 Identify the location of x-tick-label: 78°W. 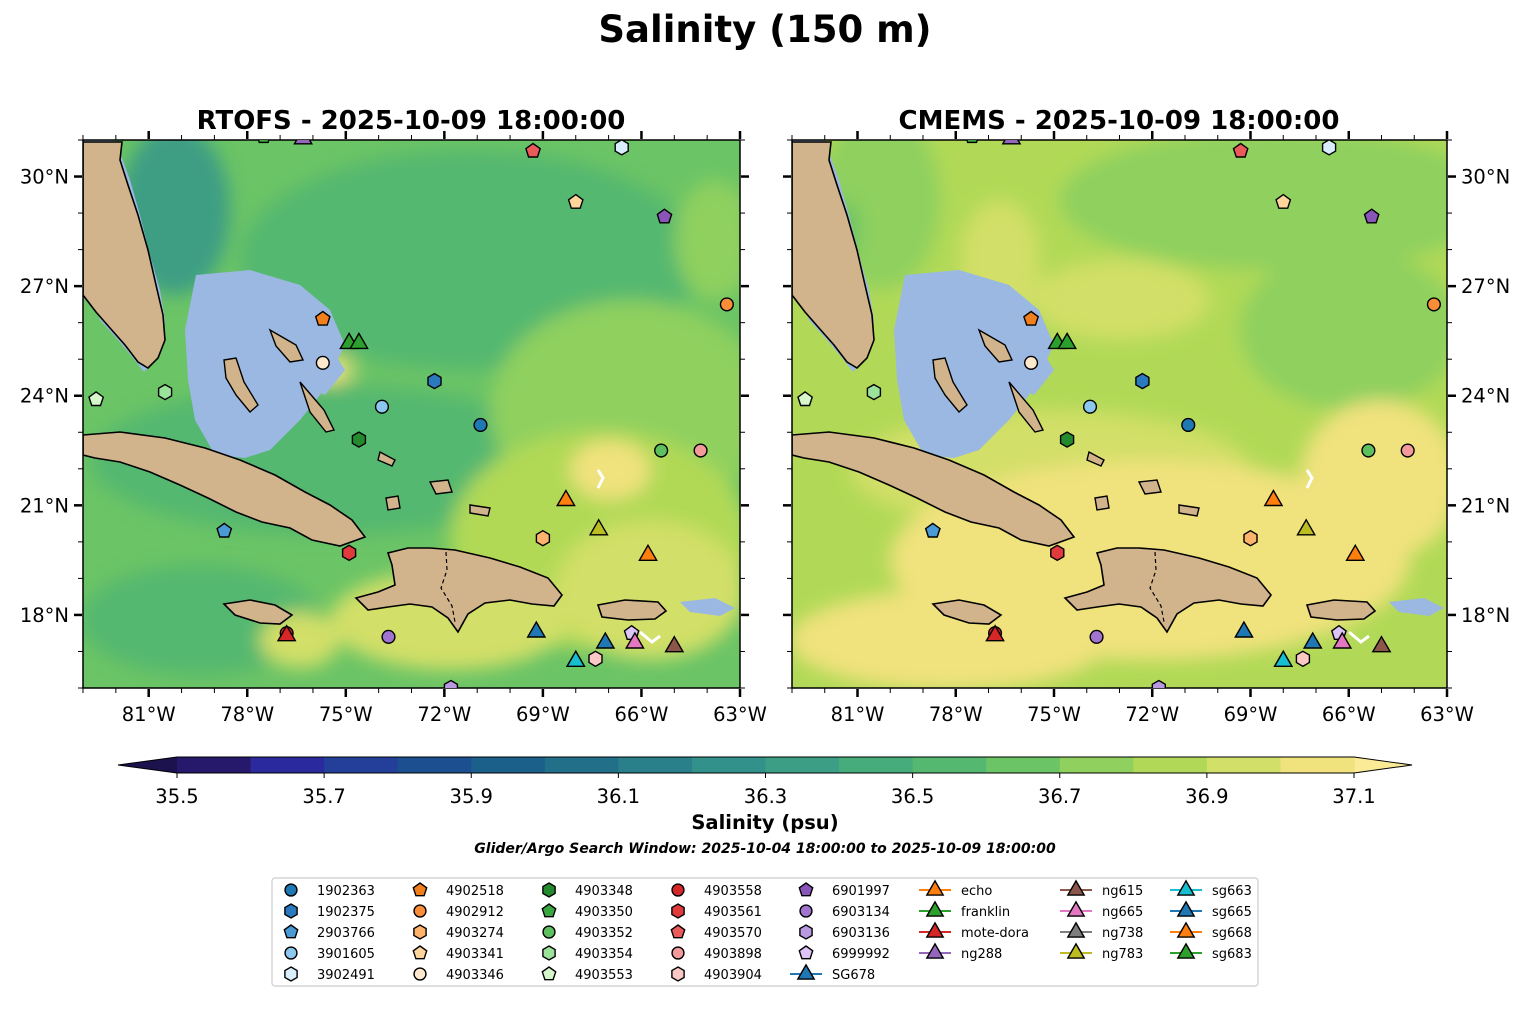
(247, 714).